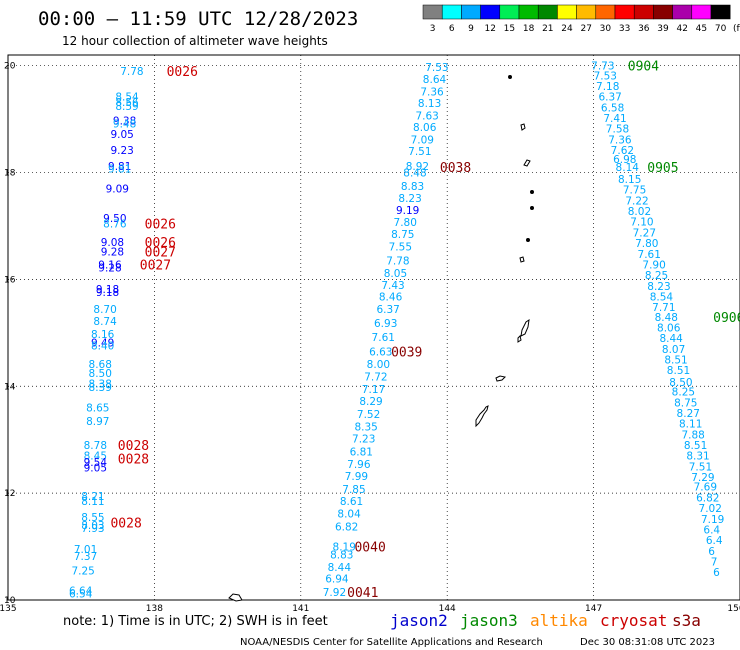 The height and width of the screenshot is (650, 740). What do you see at coordinates (620, 140) in the screenshot?
I see `wave-height-value: 7.36` at bounding box center [620, 140].